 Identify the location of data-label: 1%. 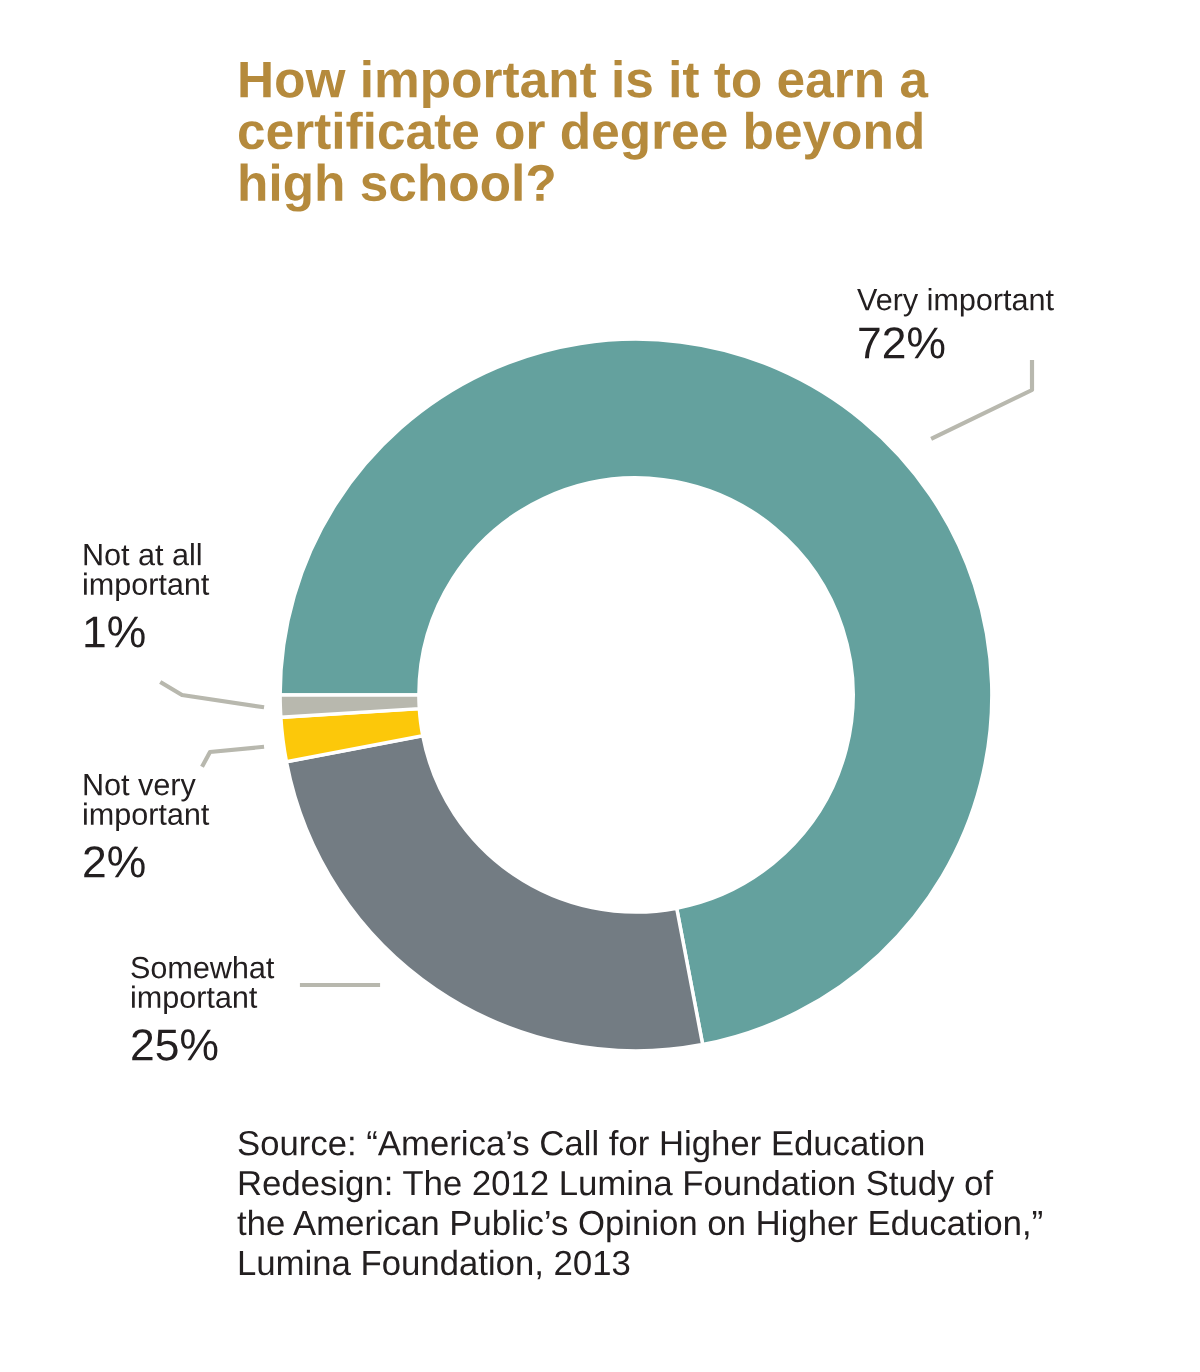
(115, 632).